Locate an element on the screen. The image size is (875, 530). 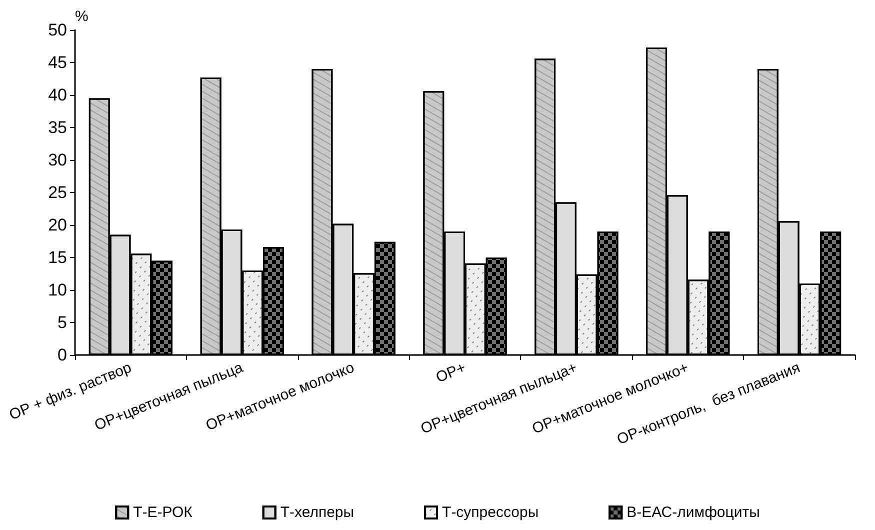
y-tick-label: 15 is located at coordinates (57, 257).